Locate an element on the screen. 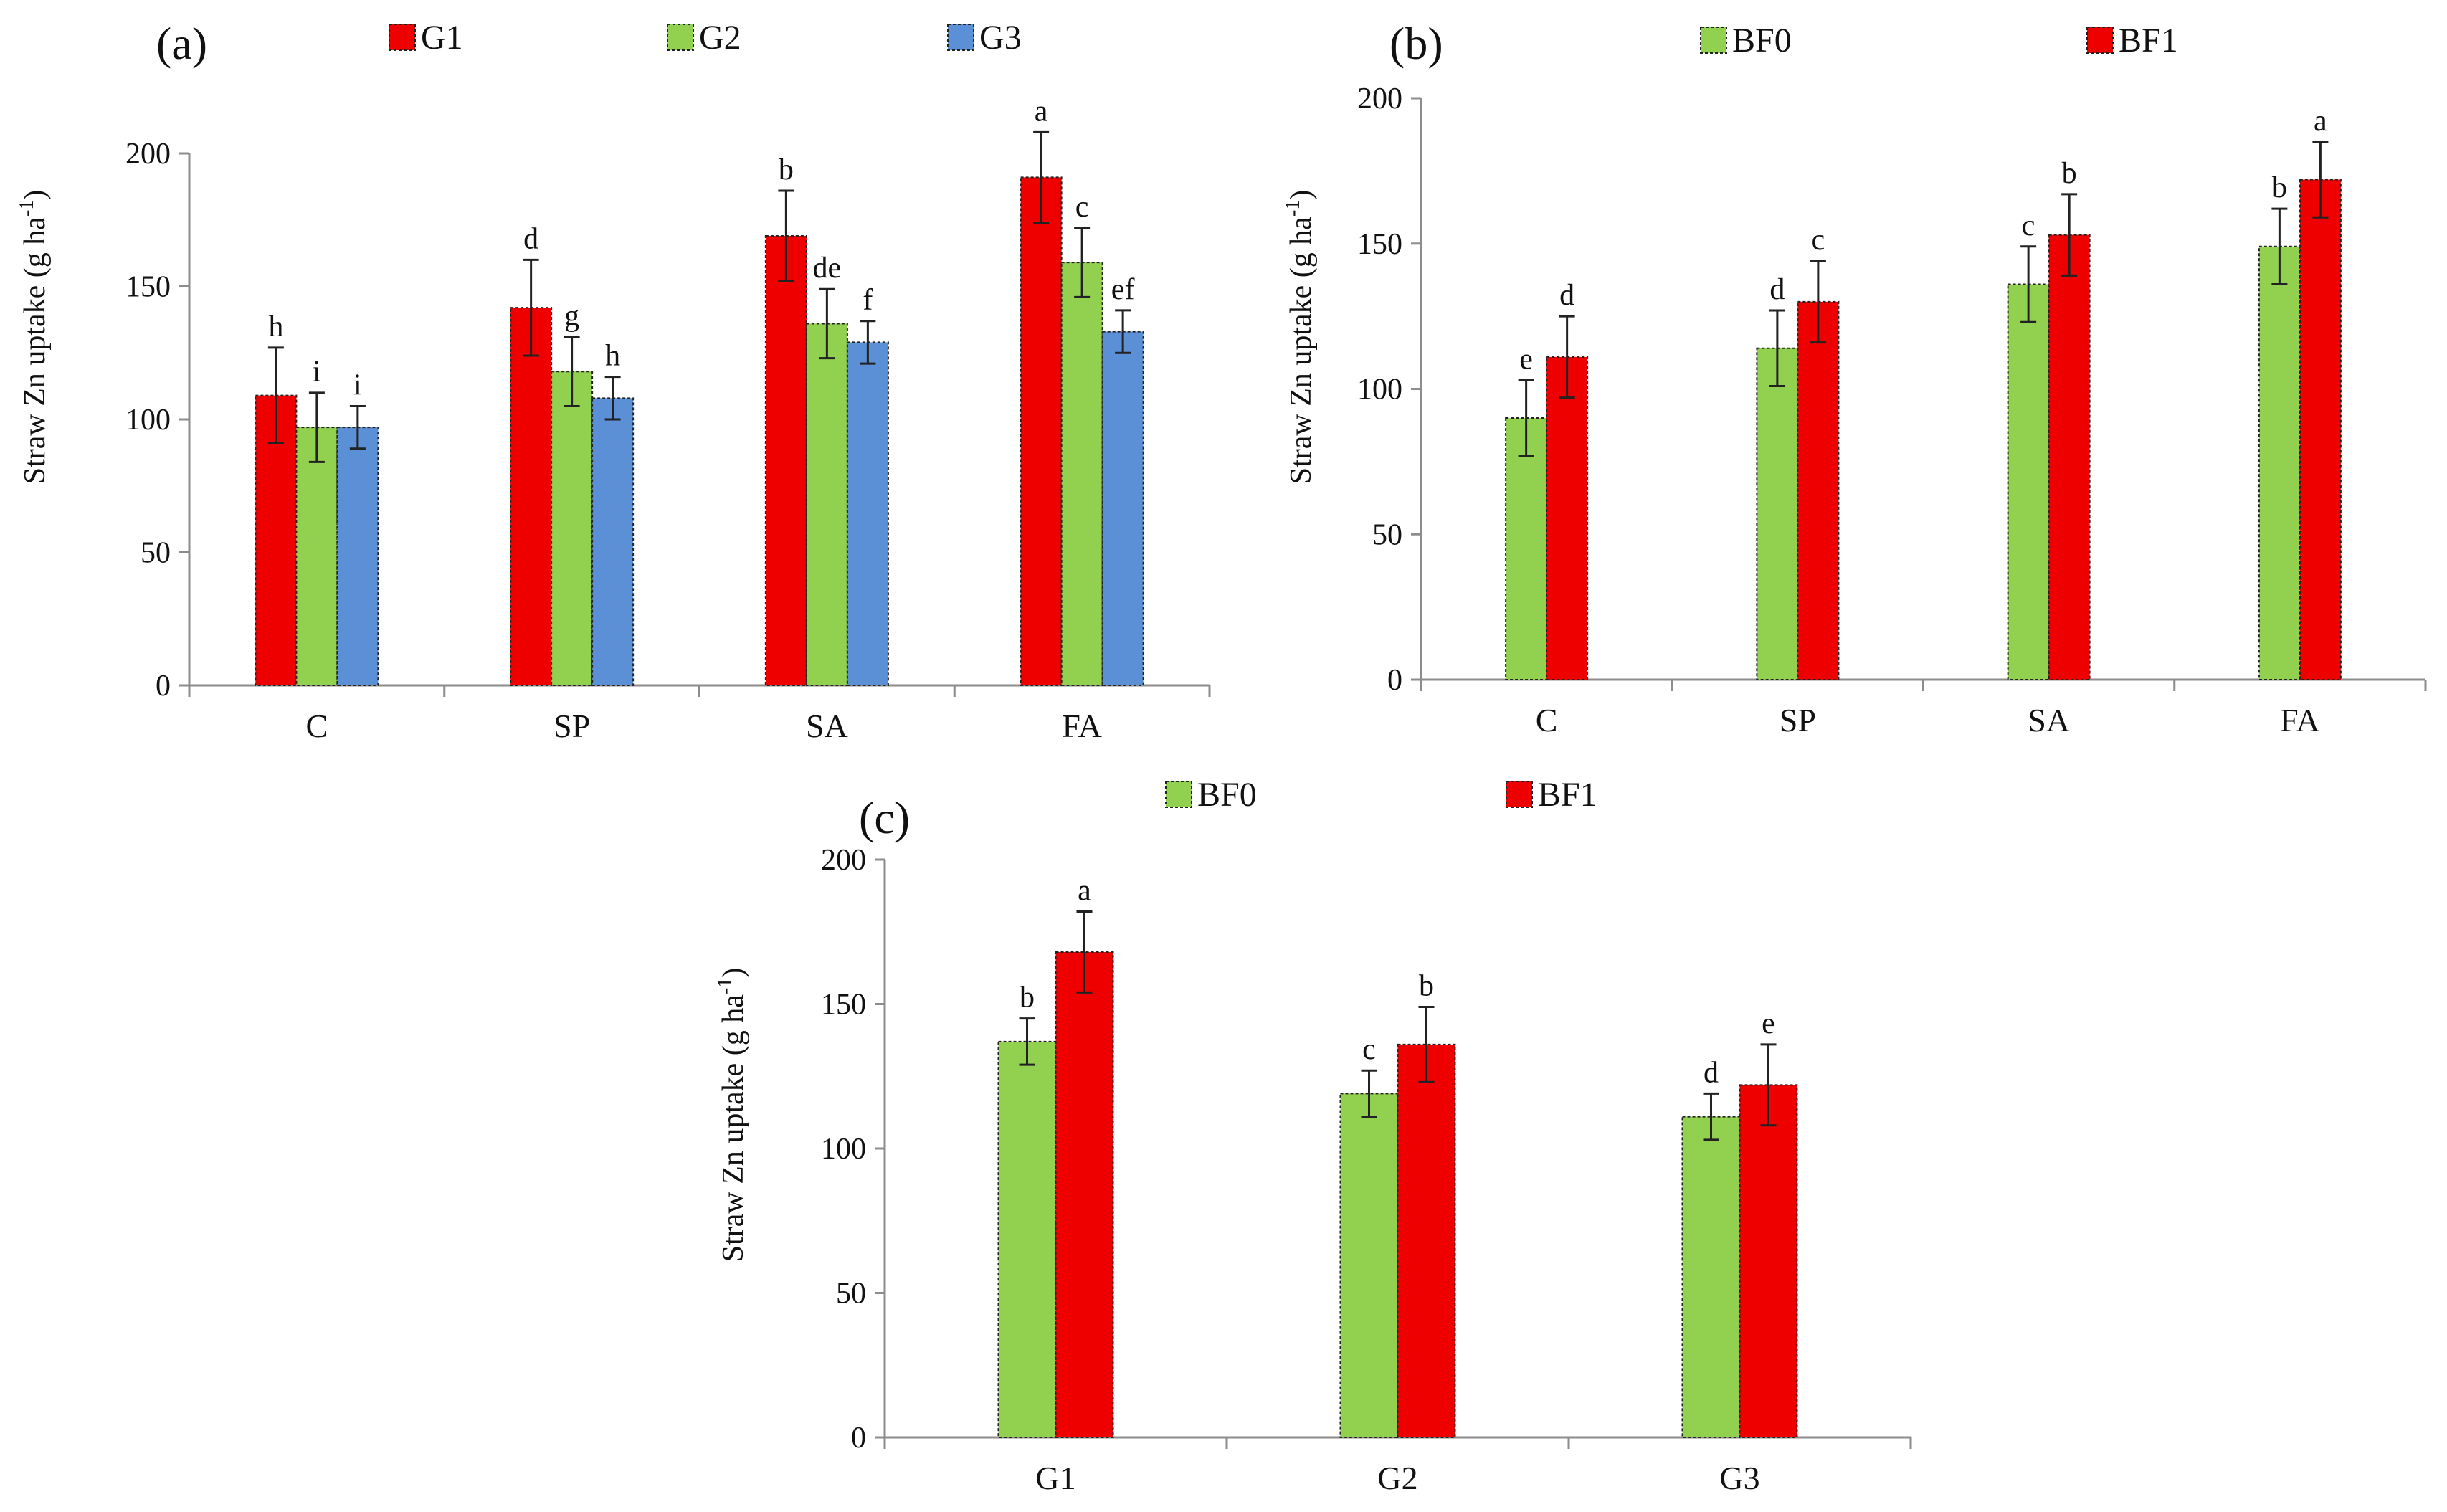  significance-letter: g is located at coordinates (571, 316).